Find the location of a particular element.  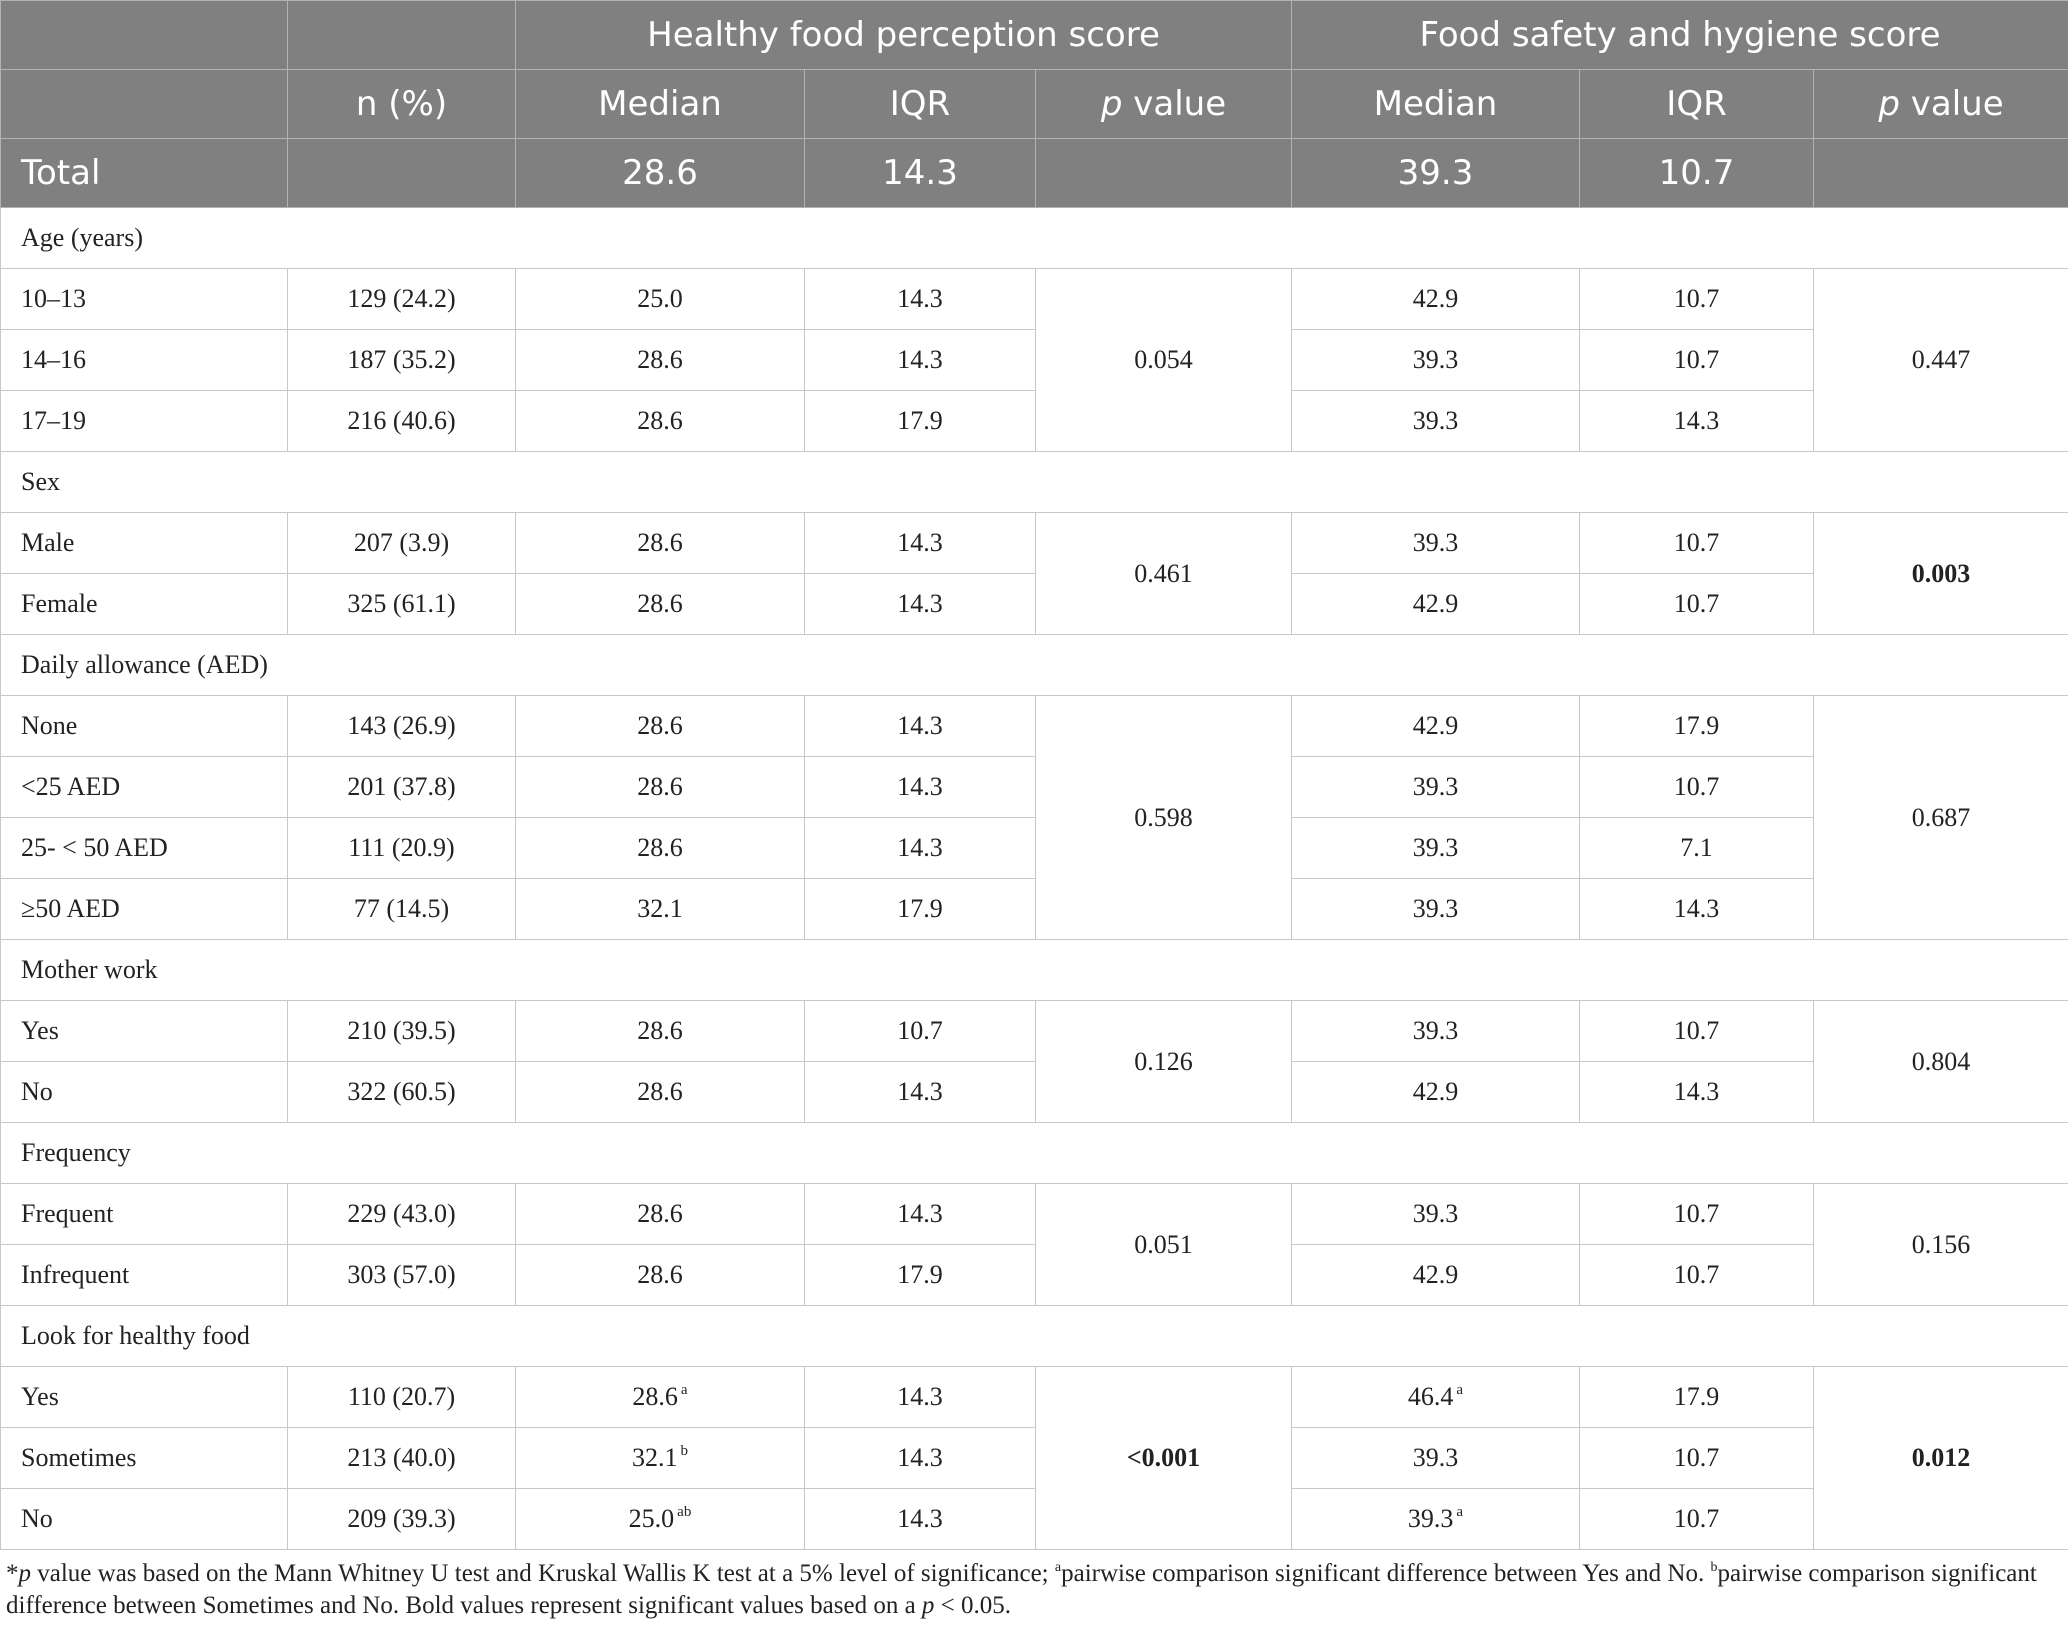

n-percent-cell-text: 213 (40.0) is located at coordinates (401, 1457).